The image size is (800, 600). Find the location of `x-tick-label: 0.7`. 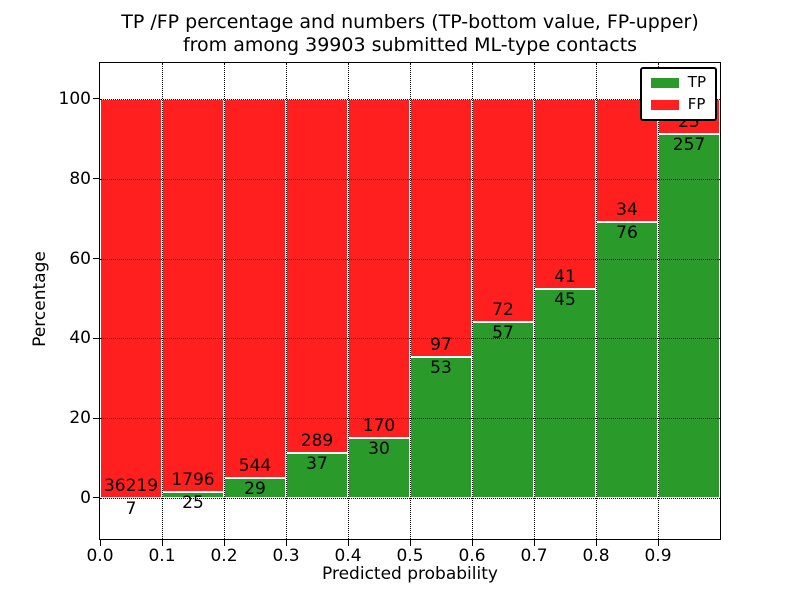

x-tick-label: 0.7 is located at coordinates (534, 556).